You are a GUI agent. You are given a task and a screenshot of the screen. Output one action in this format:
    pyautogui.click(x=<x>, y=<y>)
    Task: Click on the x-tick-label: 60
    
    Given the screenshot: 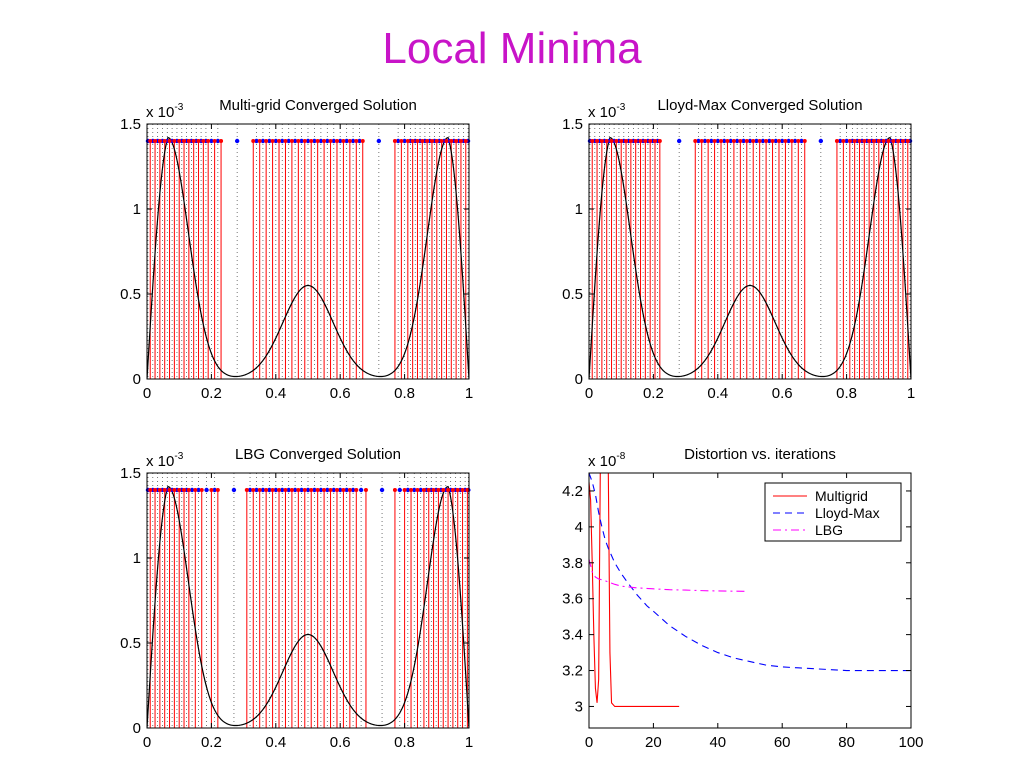 What is the action you would take?
    pyautogui.click(x=782, y=742)
    